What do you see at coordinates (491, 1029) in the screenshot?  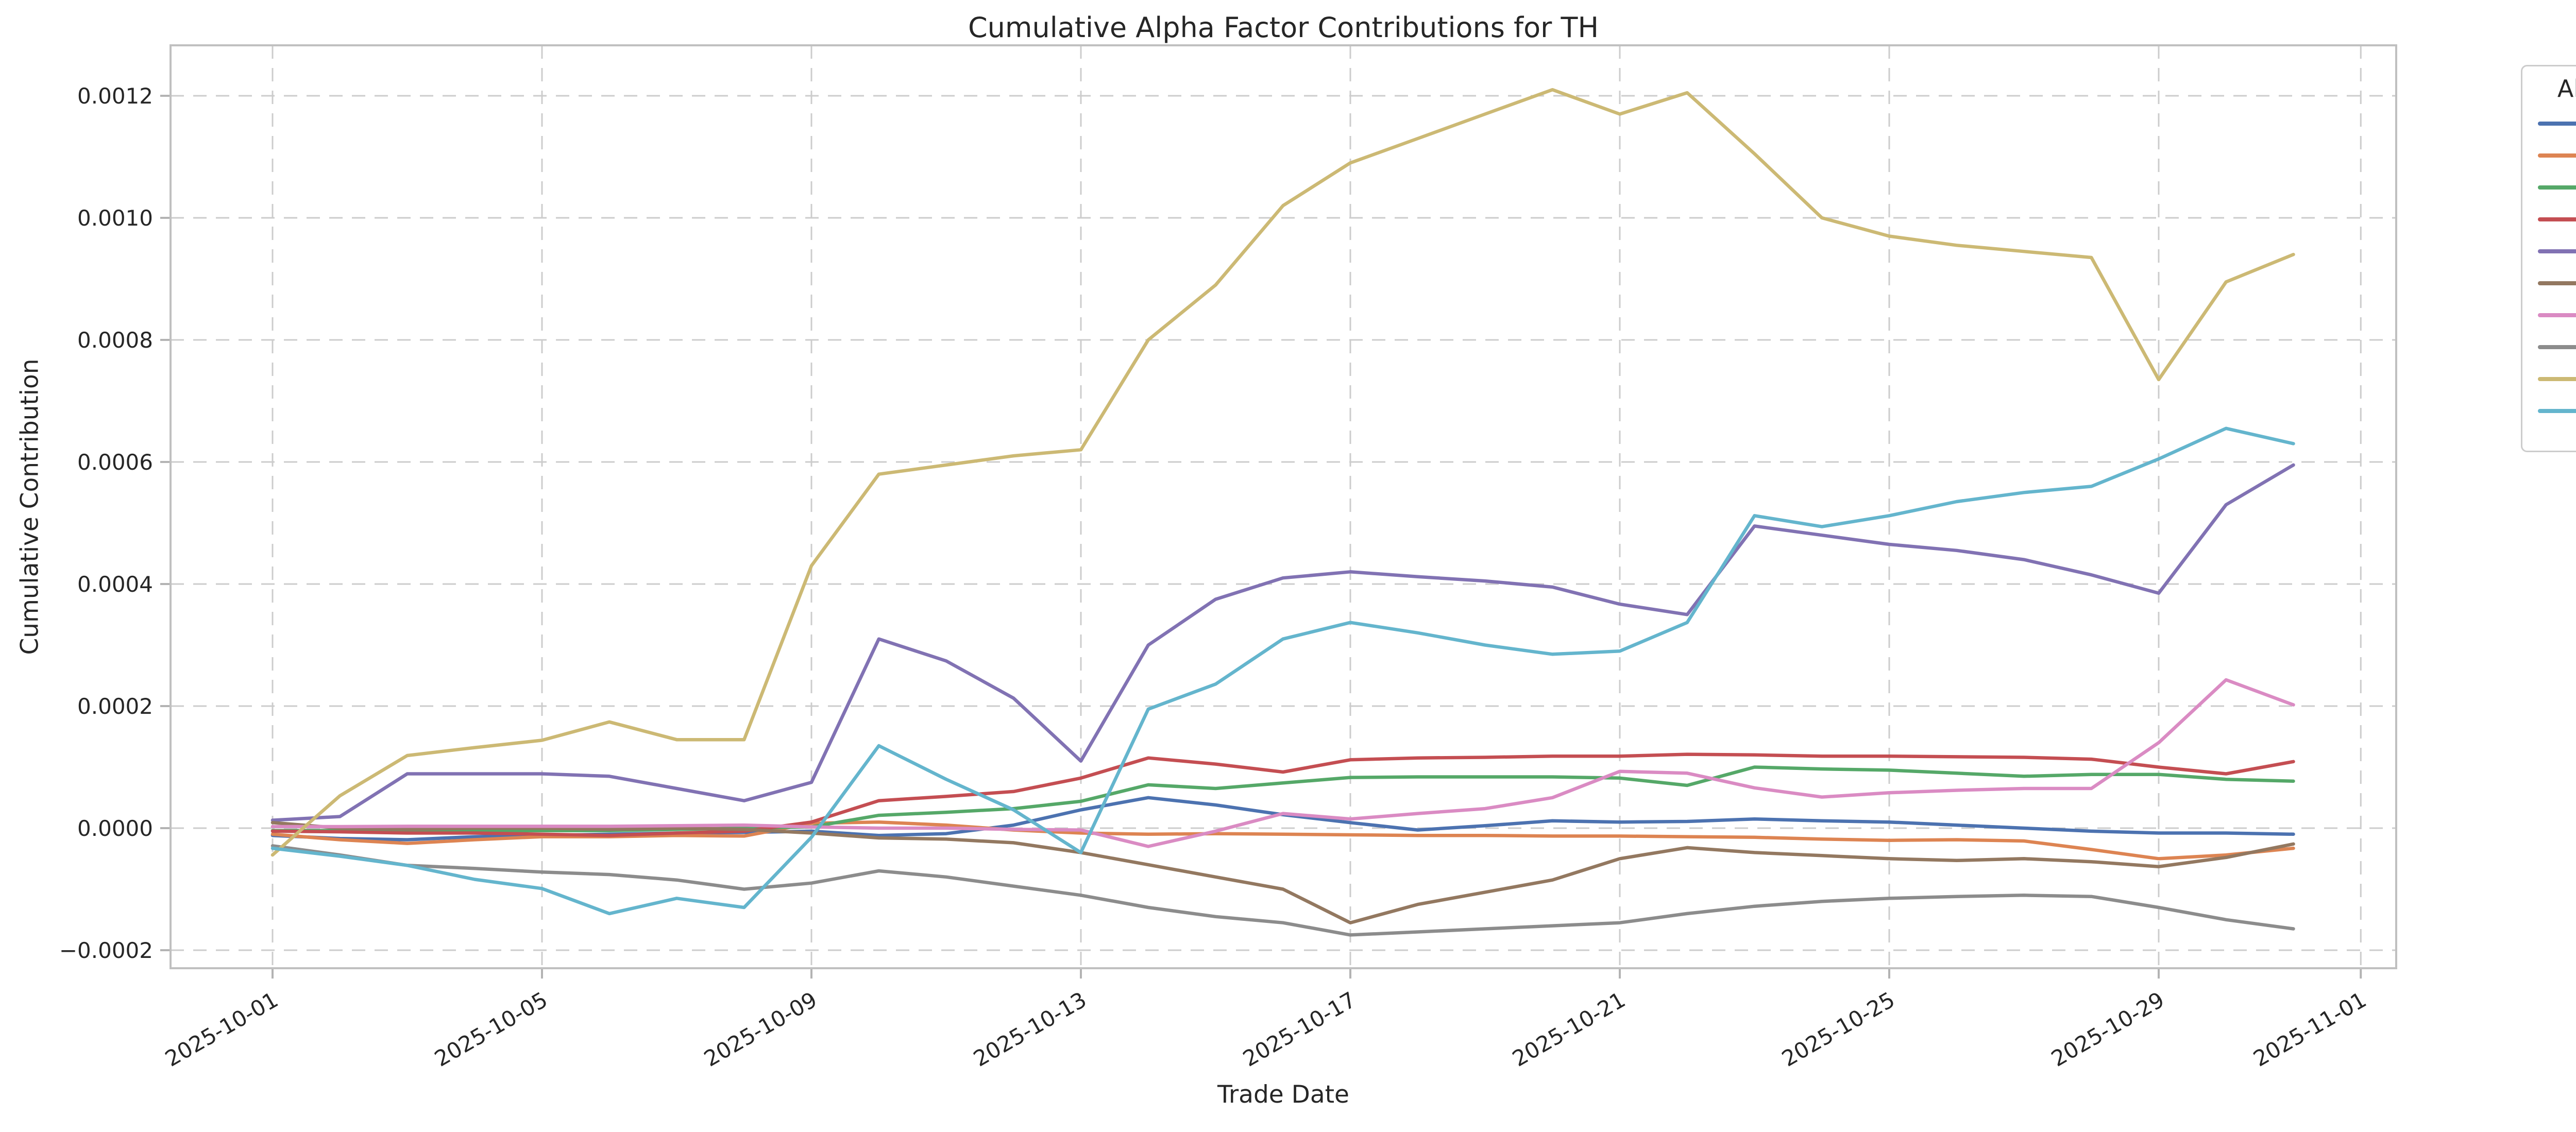 I see `x-tick-label: 2025-10-05` at bounding box center [491, 1029].